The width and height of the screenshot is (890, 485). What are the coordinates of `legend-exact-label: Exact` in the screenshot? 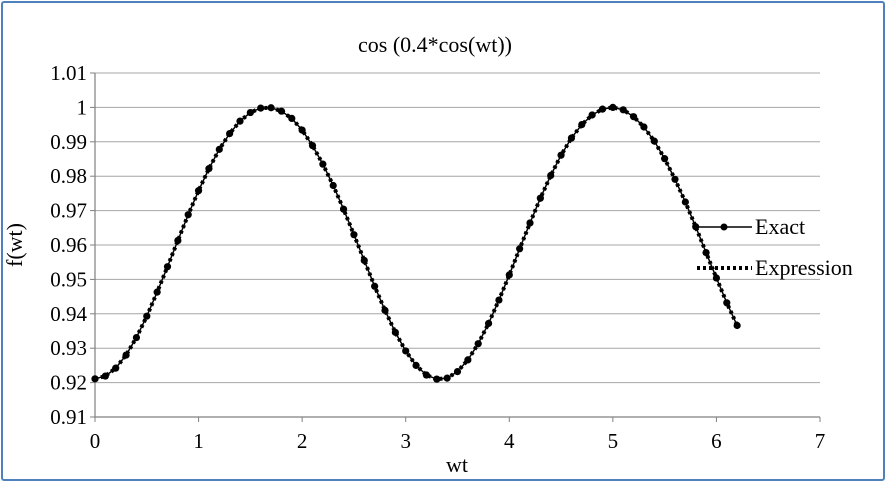 It's located at (780, 226).